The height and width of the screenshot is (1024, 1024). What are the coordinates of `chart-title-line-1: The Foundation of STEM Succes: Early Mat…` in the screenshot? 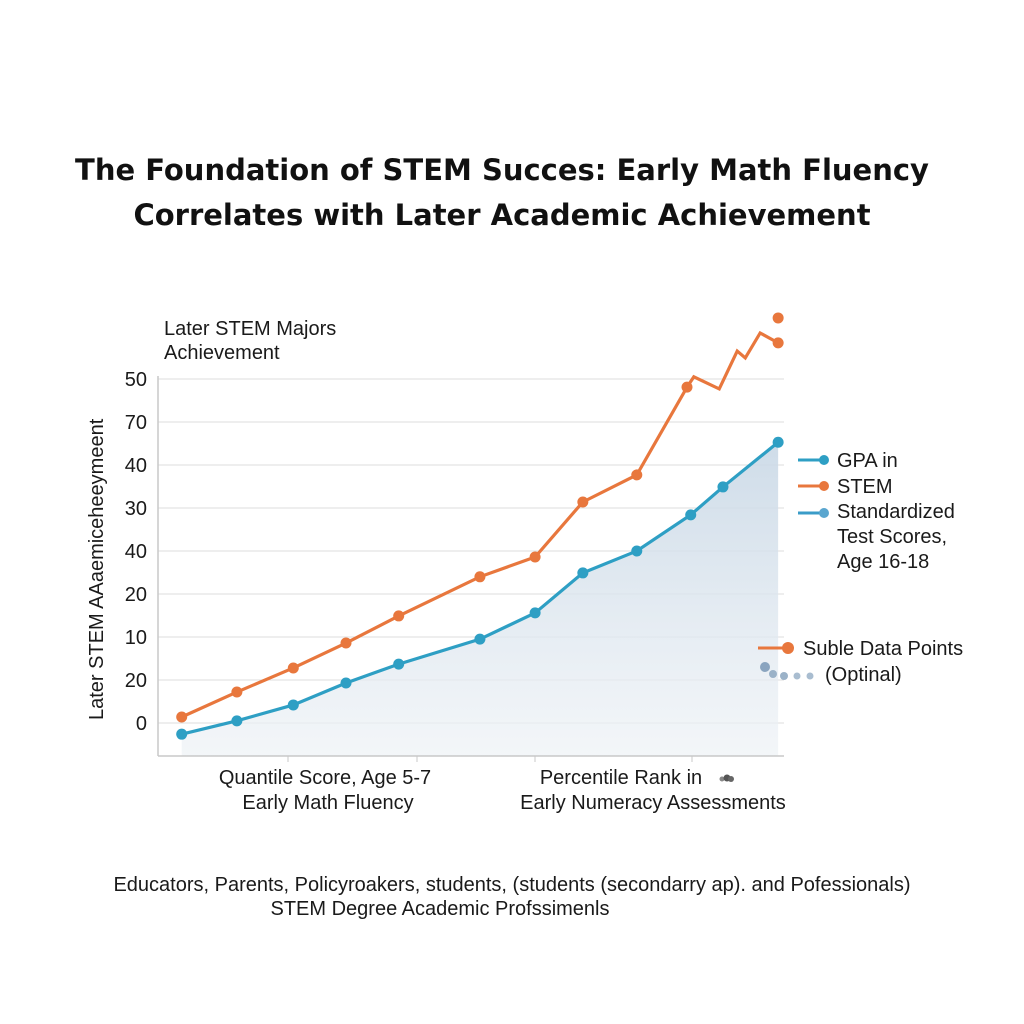 It's located at (502, 170).